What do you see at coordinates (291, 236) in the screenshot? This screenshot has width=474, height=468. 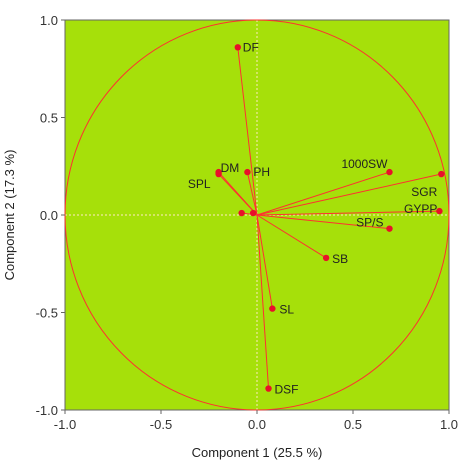 I see `arrow-sb` at bounding box center [291, 236].